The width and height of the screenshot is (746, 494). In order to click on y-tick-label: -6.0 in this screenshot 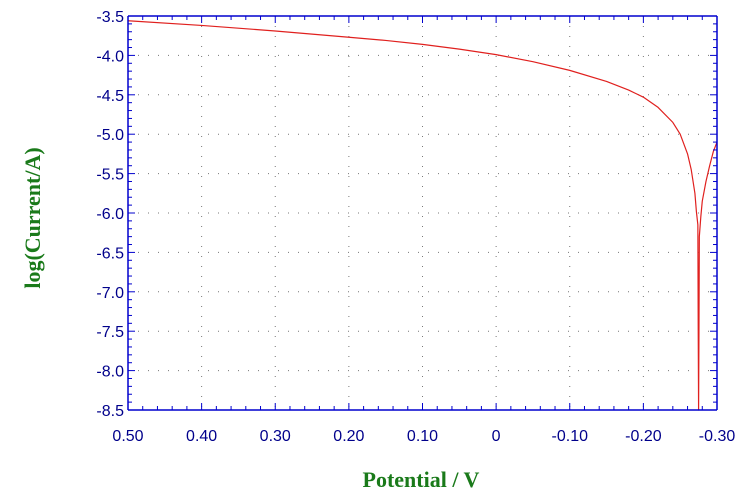, I will do `click(110, 214)`.